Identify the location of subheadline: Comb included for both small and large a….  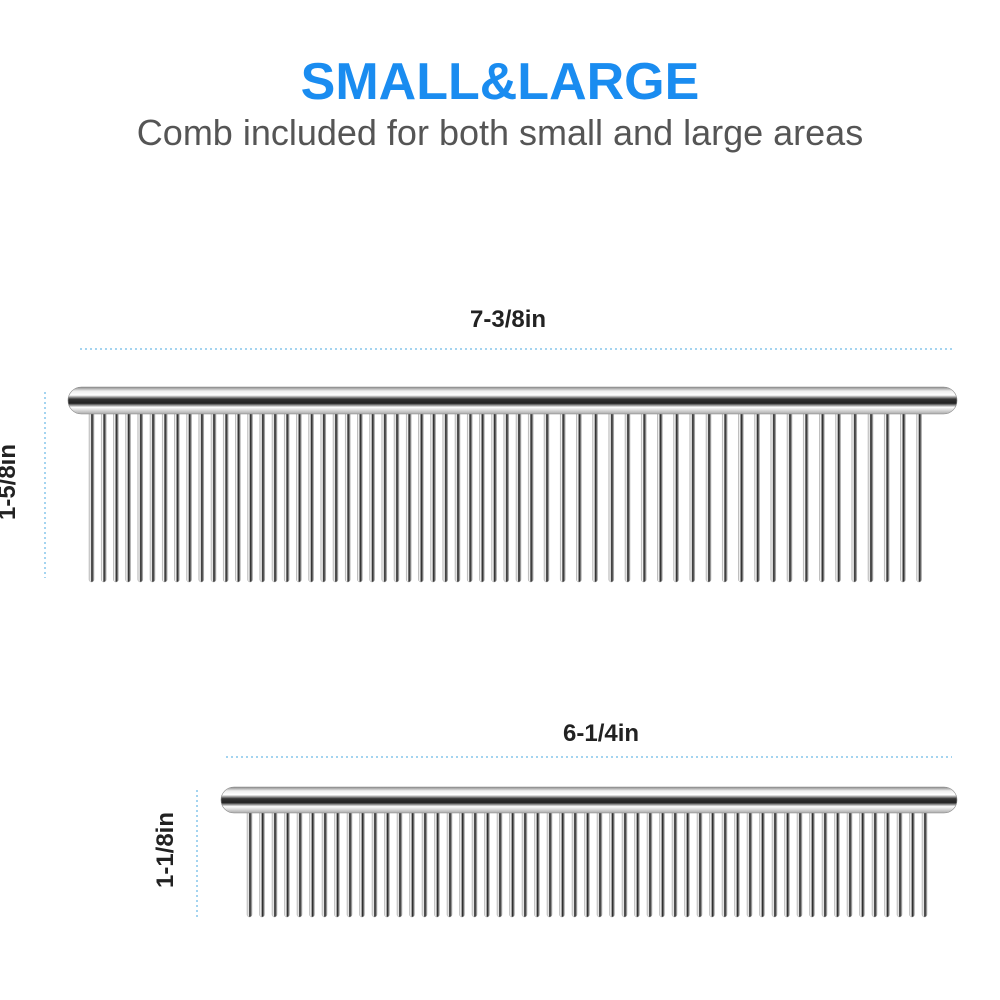
(500, 132).